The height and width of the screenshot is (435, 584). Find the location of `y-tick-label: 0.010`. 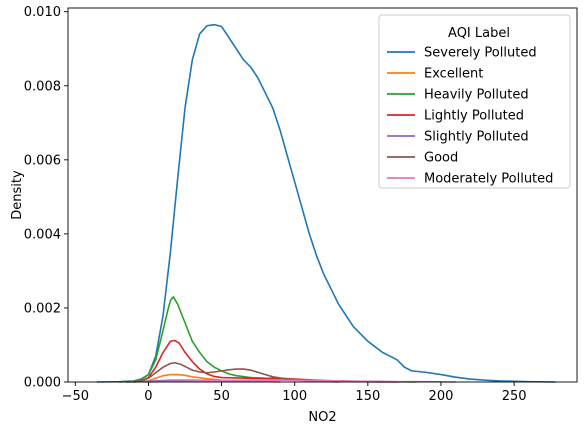

y-tick-label: 0.010 is located at coordinates (42, 12).